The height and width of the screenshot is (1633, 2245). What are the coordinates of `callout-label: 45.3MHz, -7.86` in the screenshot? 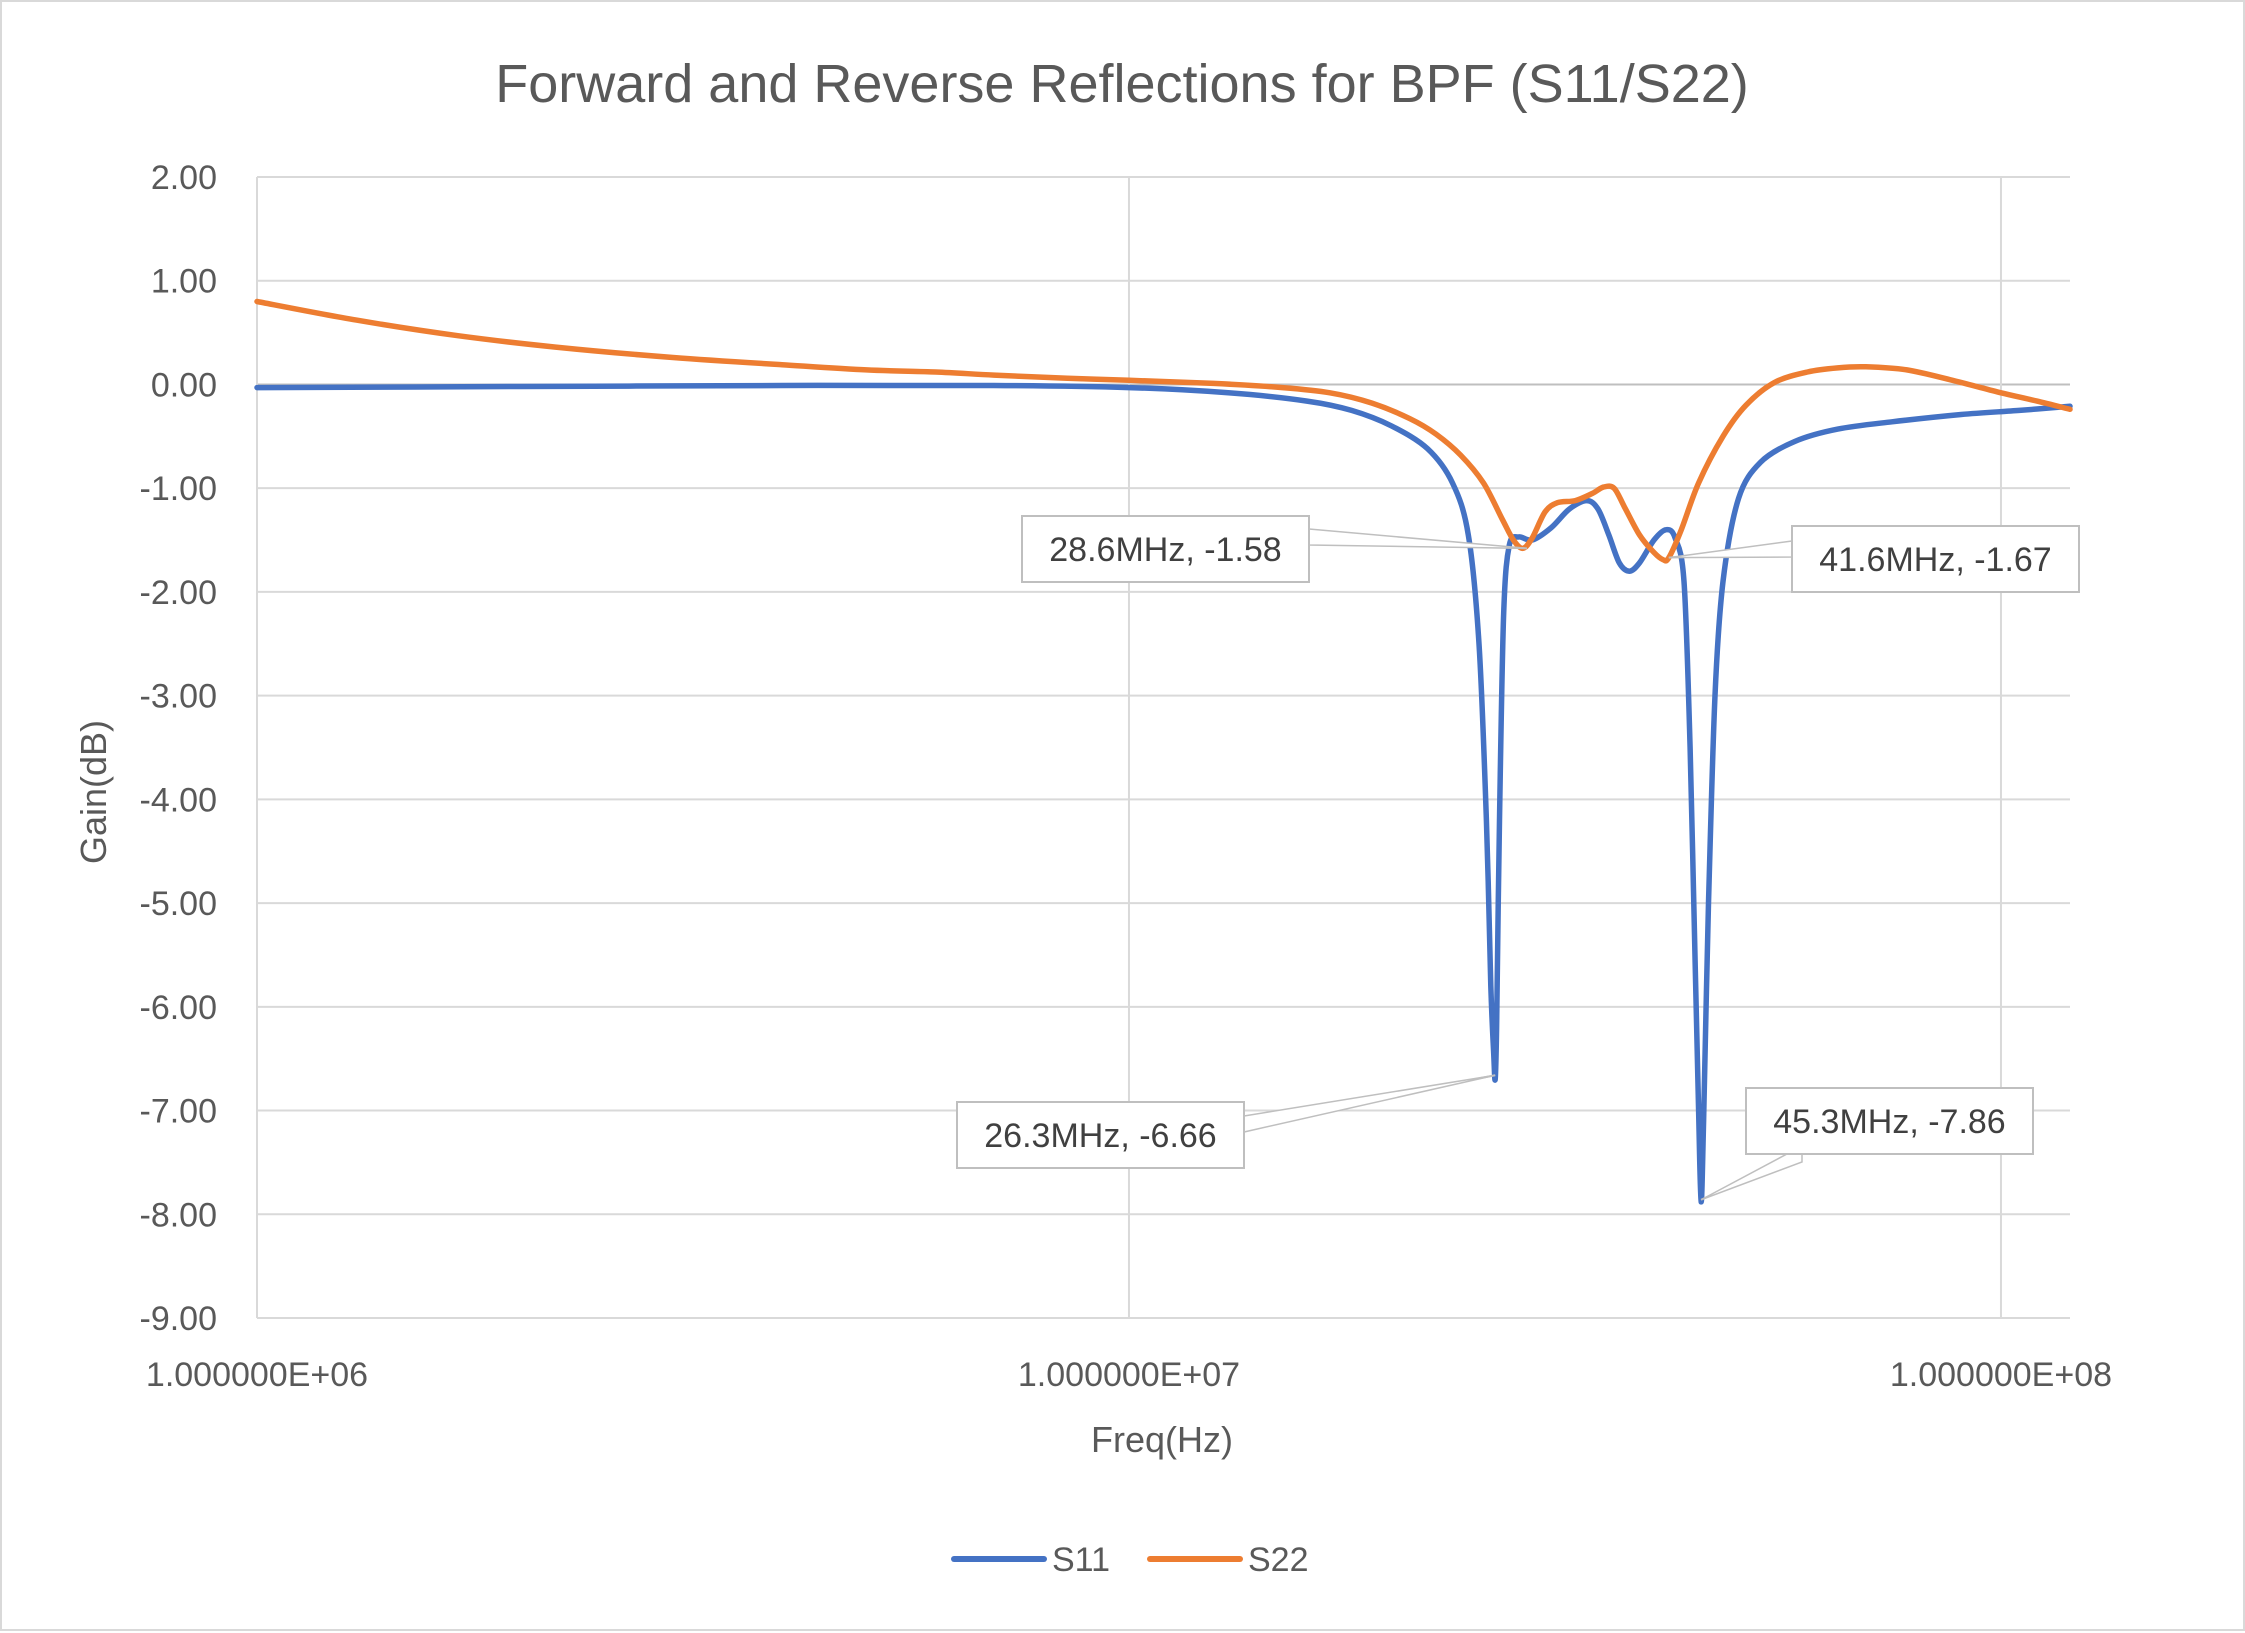 It's located at (1889, 1122).